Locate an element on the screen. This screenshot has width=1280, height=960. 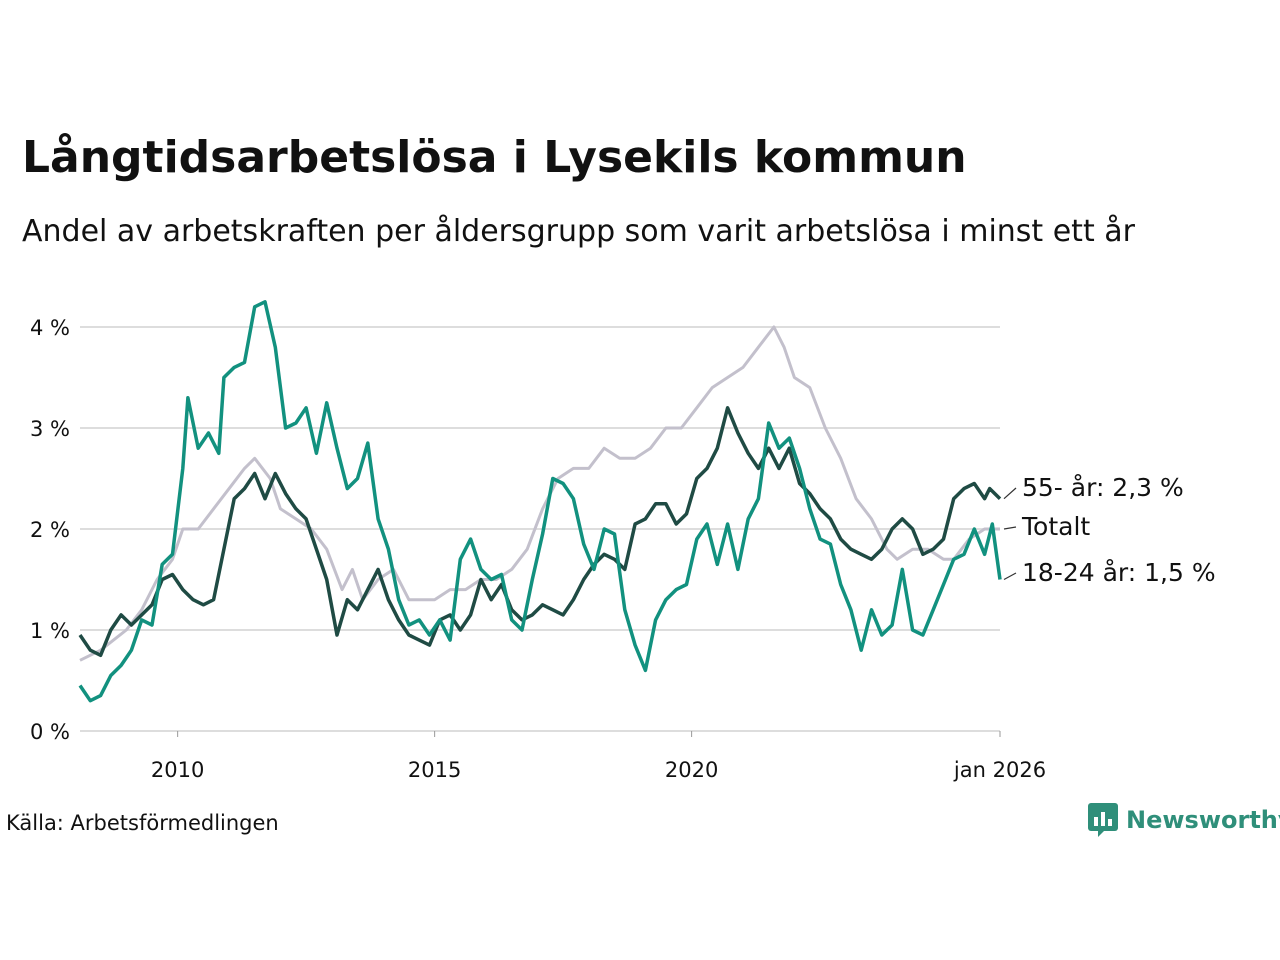
end-label-leader-age55 is located at coordinates (1010, 493).